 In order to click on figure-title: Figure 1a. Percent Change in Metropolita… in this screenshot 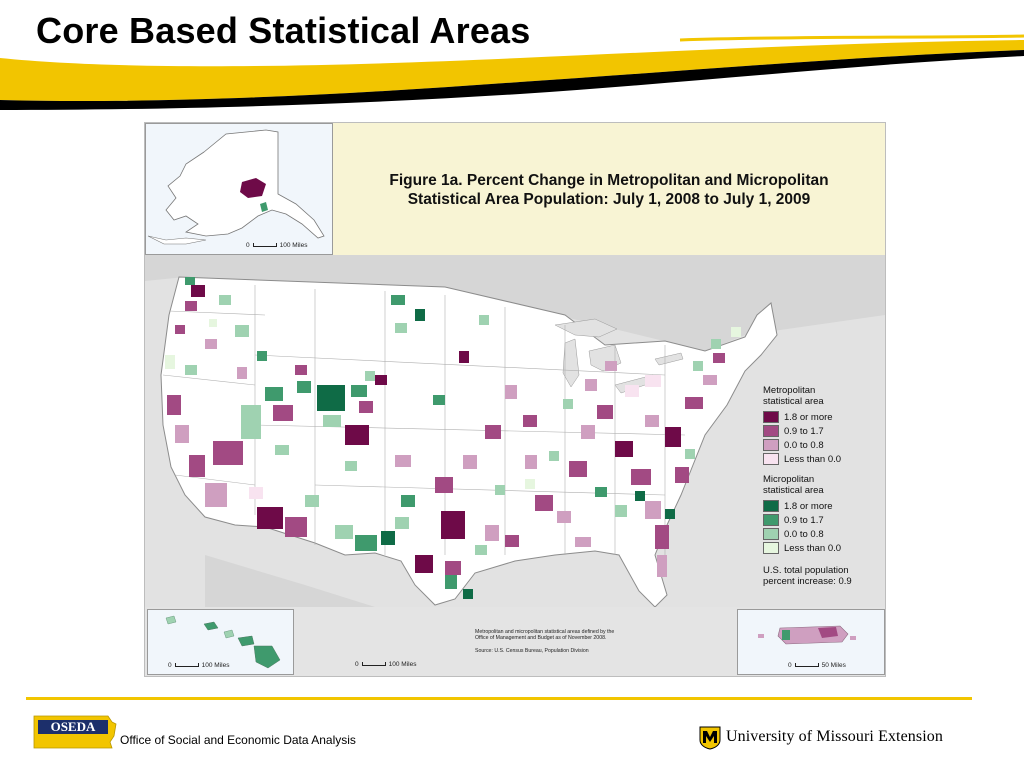, I will do `click(609, 190)`.